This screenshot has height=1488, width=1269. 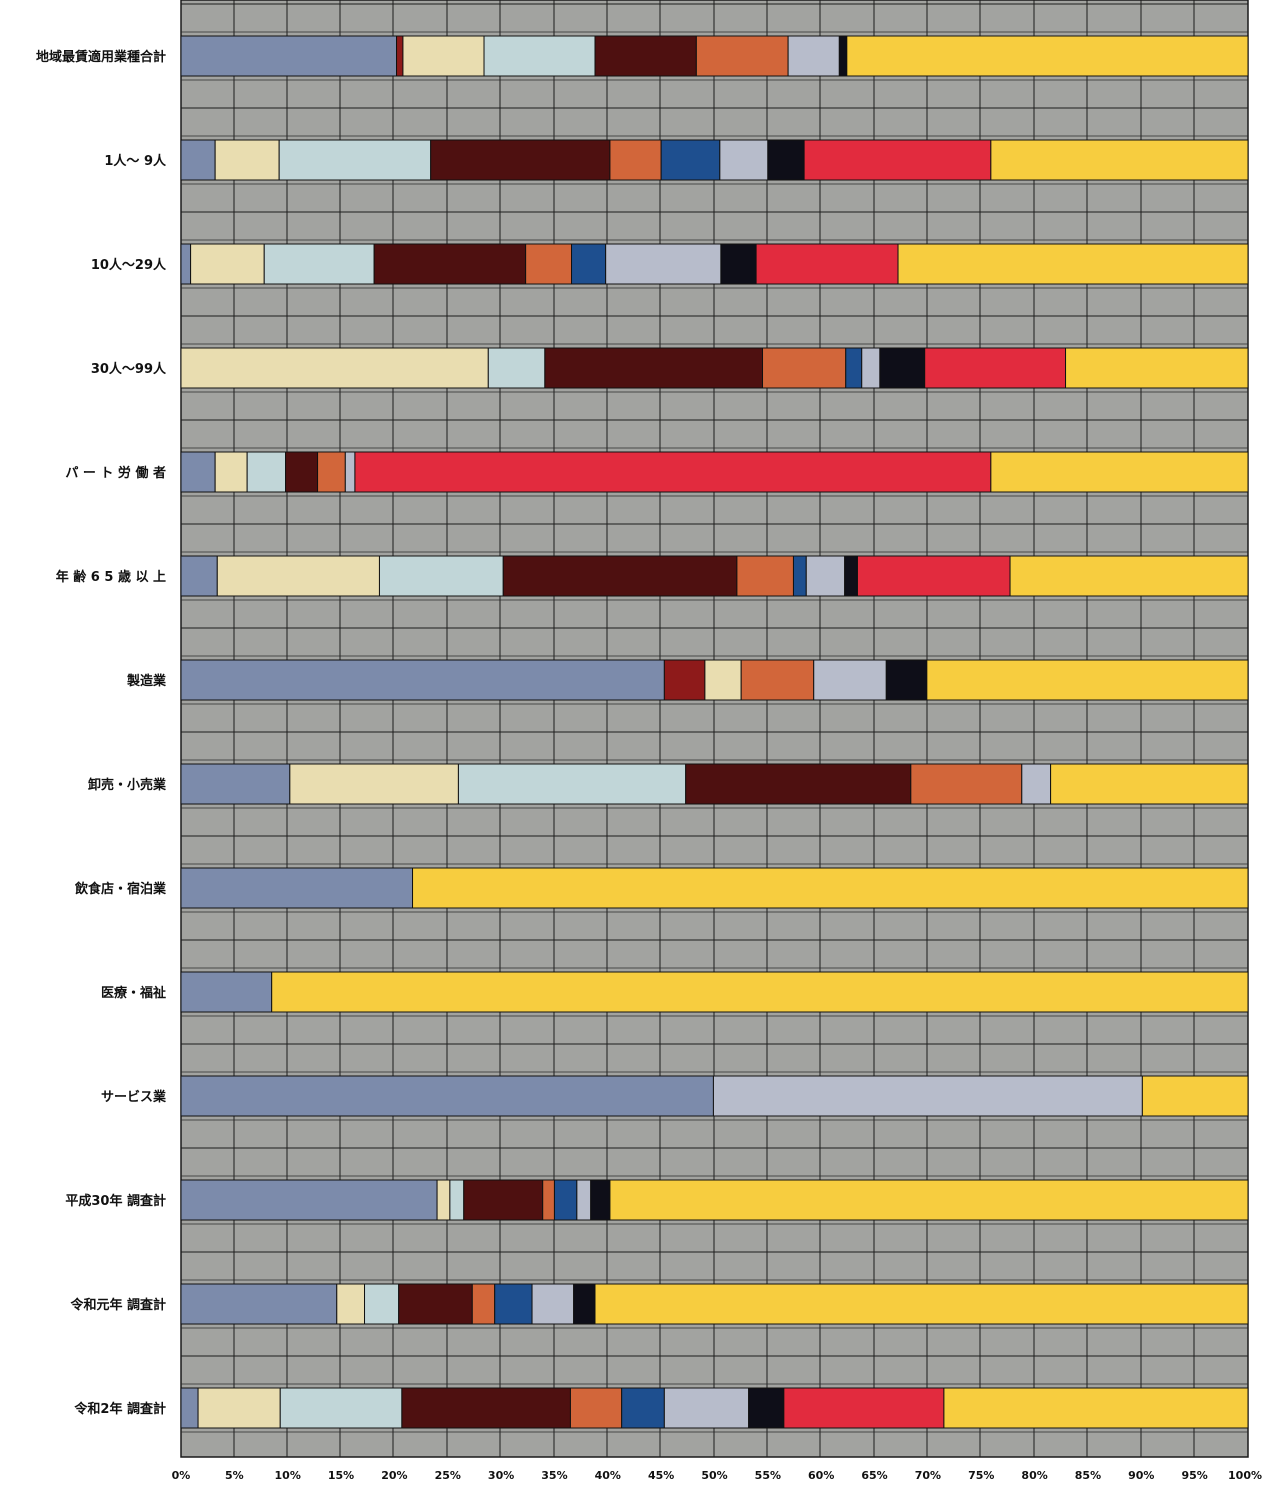 I want to click on x-tick-label: 15%, so click(x=341, y=1475).